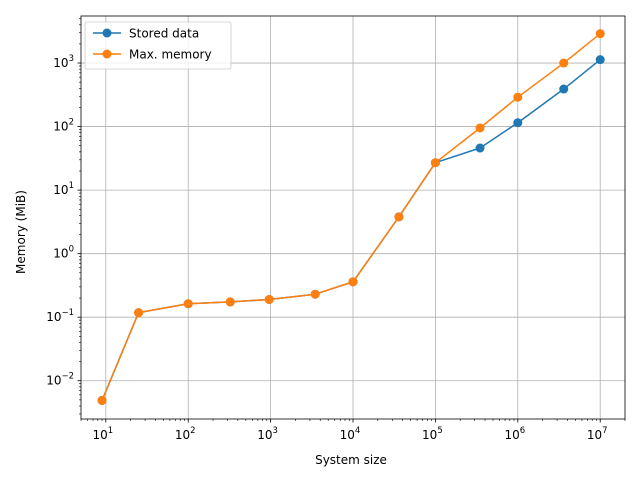 The width and height of the screenshot is (640, 480). Describe the element at coordinates (63, 62) in the screenshot. I see `y-tick-label-1e3: 10³` at that location.